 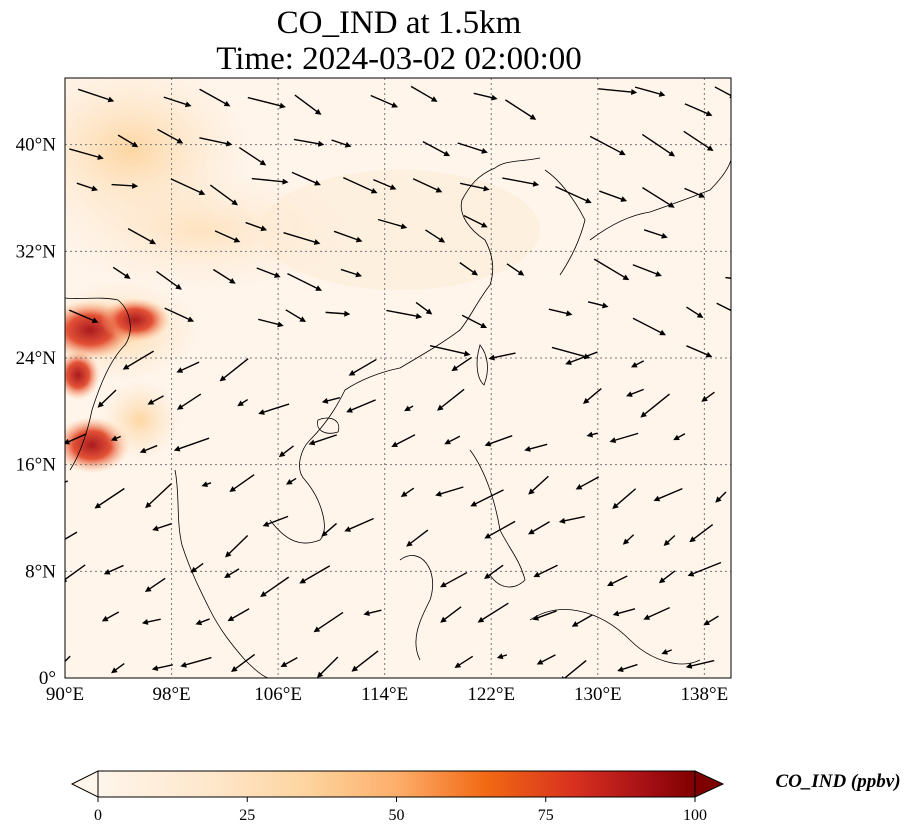 I want to click on colorbar-tick-label: 25, so click(x=247, y=815).